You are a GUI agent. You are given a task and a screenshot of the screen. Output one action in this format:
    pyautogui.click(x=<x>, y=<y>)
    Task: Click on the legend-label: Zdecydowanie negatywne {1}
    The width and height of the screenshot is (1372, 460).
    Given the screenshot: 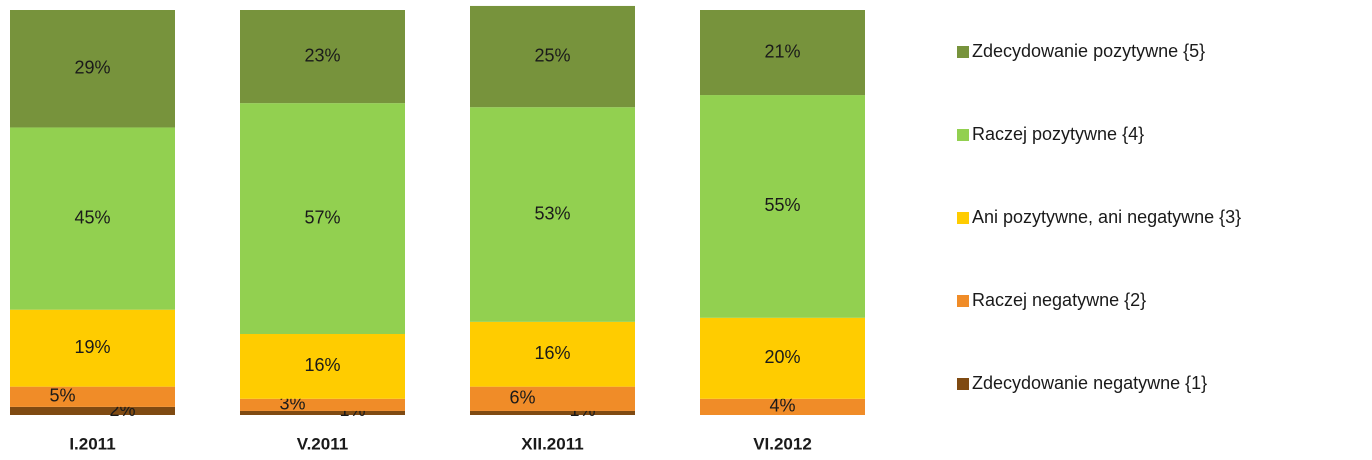 What is the action you would take?
    pyautogui.click(x=1089, y=383)
    